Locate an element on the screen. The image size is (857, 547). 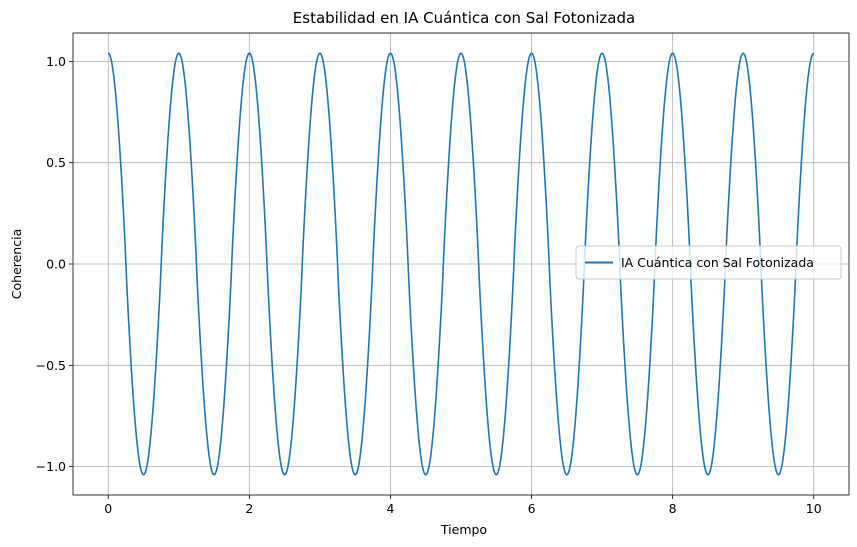
x-tick-label: 10 is located at coordinates (814, 508).